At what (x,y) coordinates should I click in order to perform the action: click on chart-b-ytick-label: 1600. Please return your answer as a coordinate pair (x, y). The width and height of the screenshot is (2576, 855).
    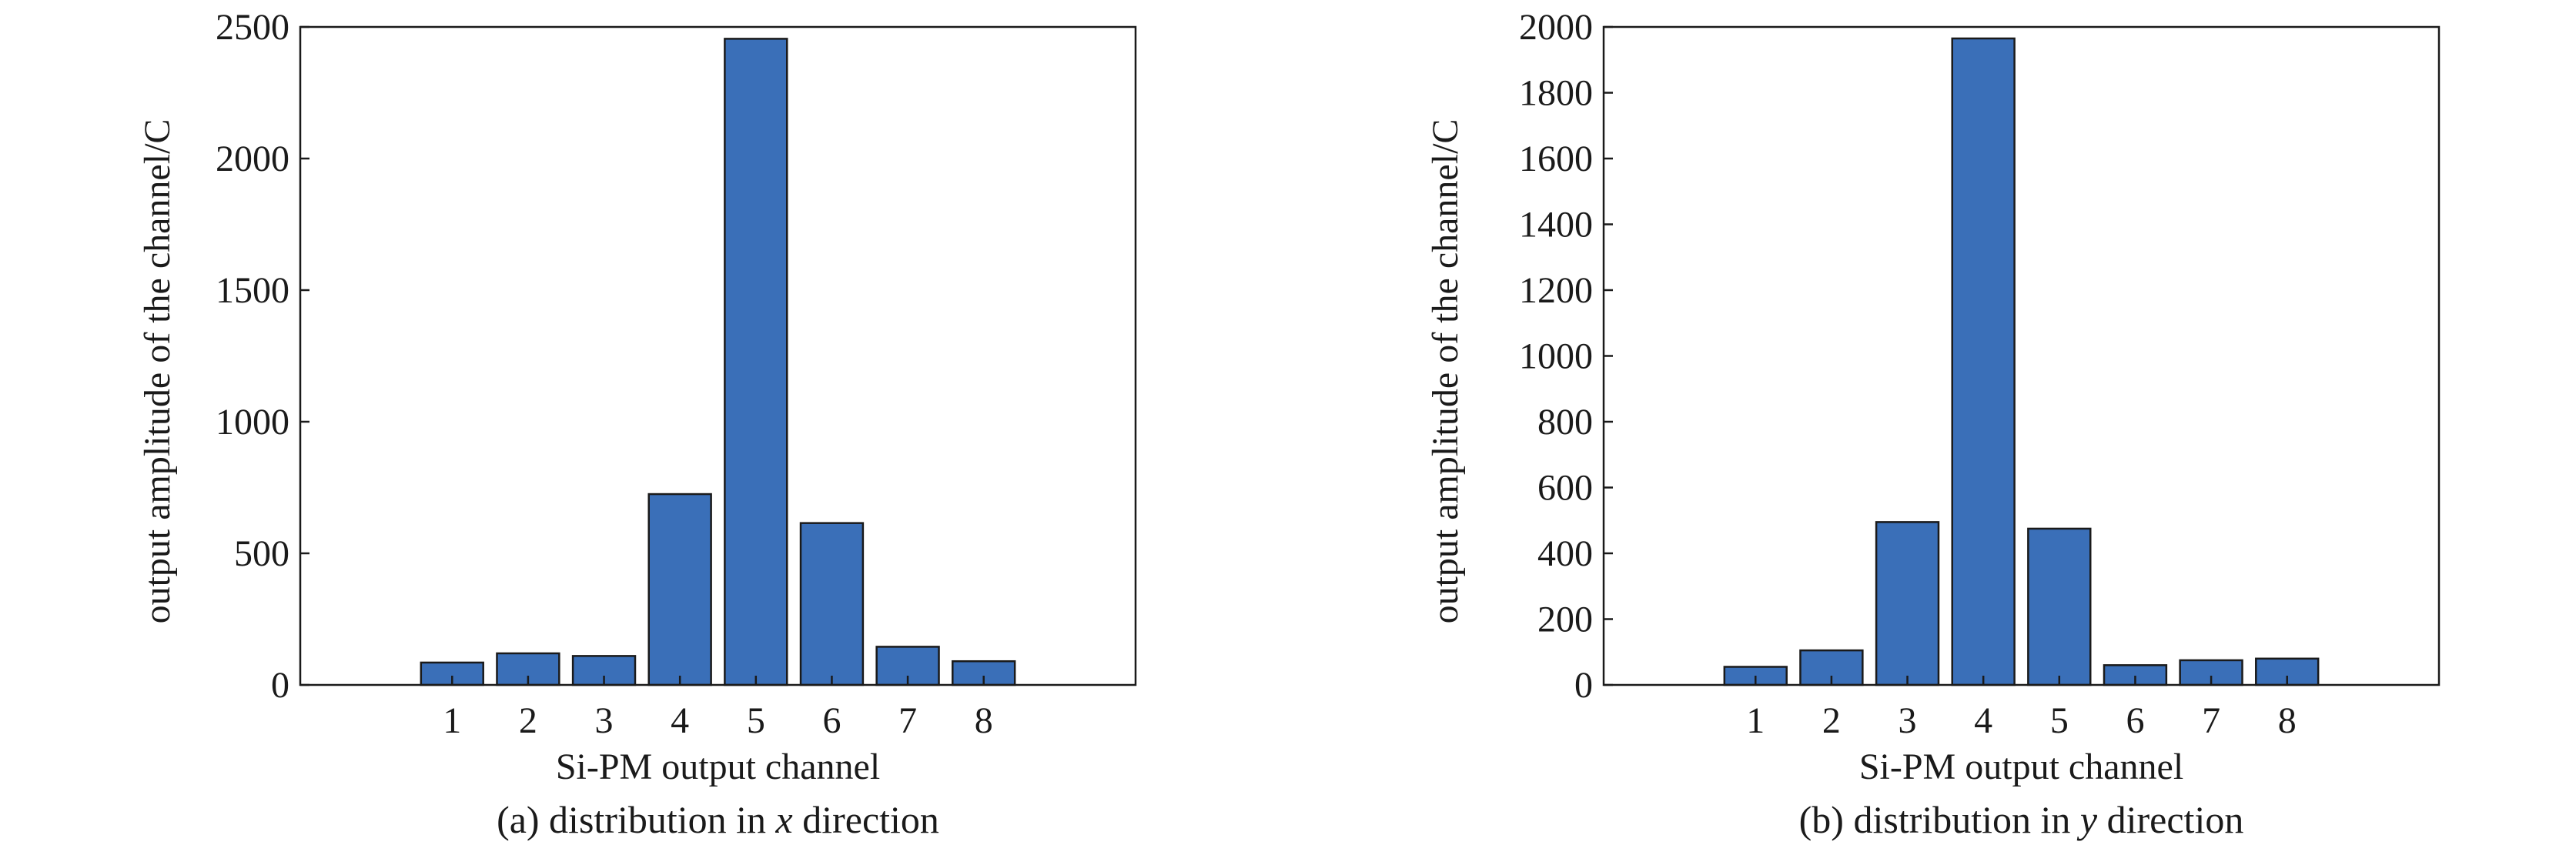
    Looking at the image, I should click on (1556, 159).